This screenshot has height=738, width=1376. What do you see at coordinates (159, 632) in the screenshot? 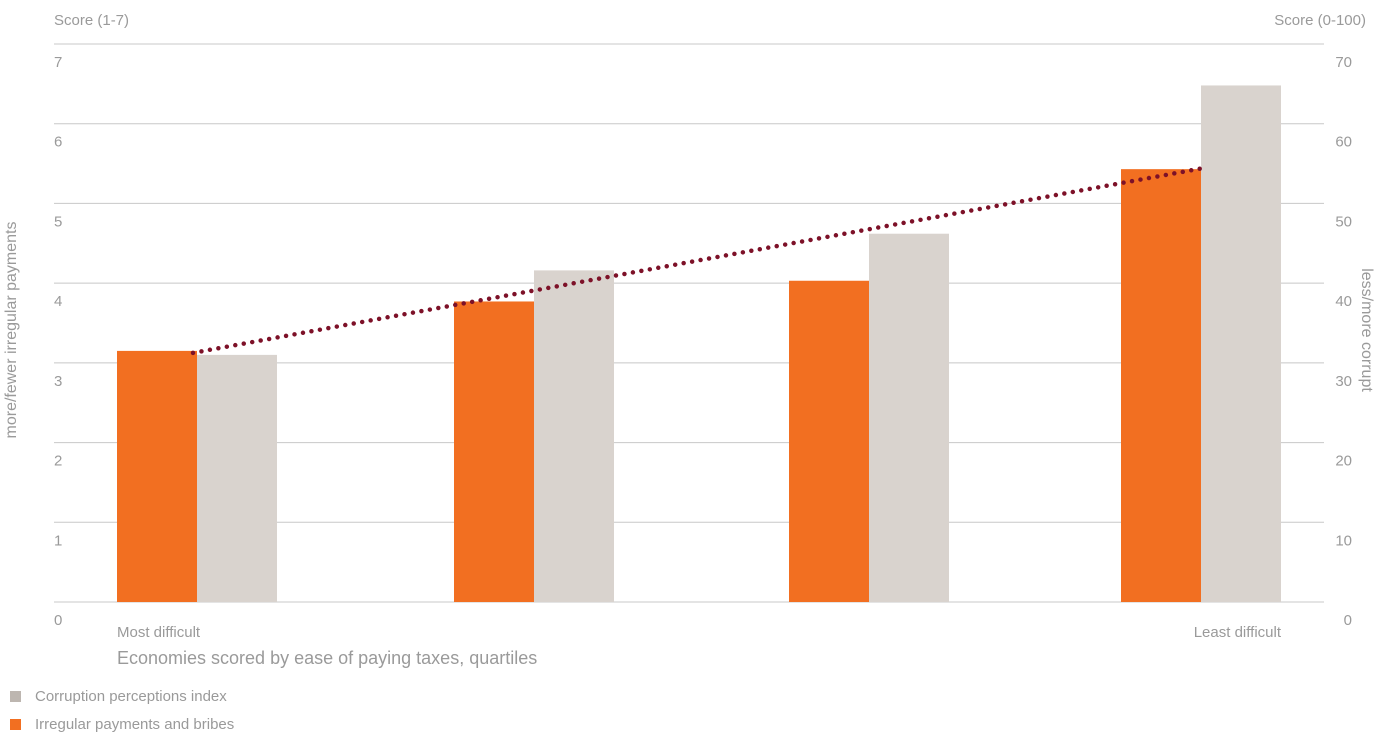
I see `category-label-first: Most difficult` at bounding box center [159, 632].